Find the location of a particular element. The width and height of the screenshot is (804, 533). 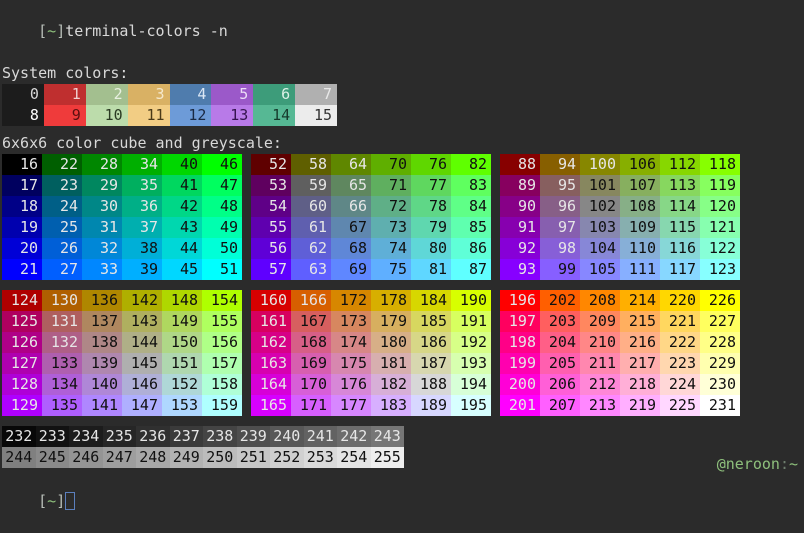

color-swatch-133: 133 is located at coordinates (62, 363).